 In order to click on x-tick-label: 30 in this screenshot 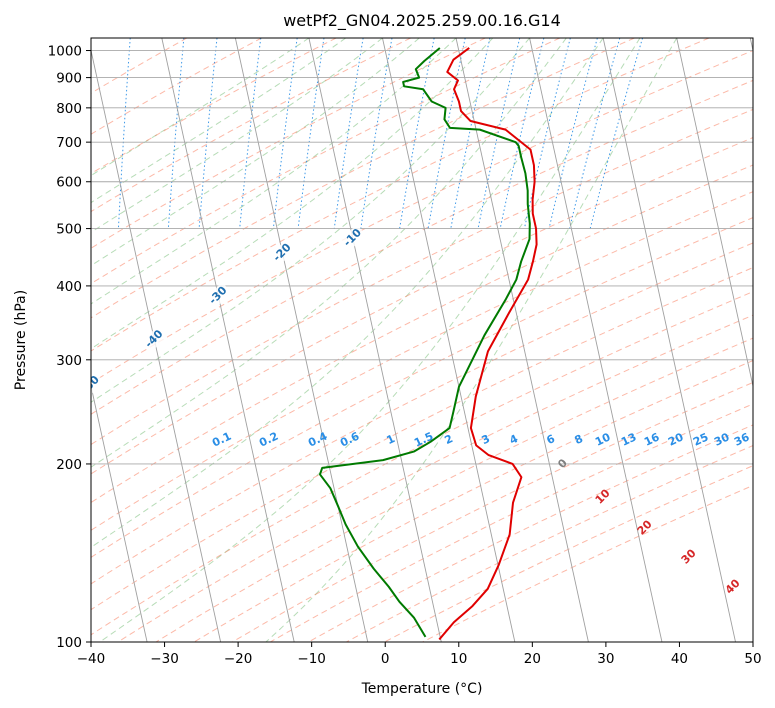, I will do `click(605, 659)`.